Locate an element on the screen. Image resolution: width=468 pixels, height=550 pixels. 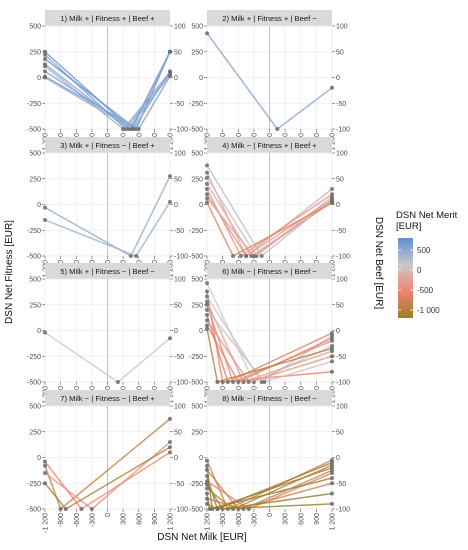
legend-label: 500 is located at coordinates (424, 250).